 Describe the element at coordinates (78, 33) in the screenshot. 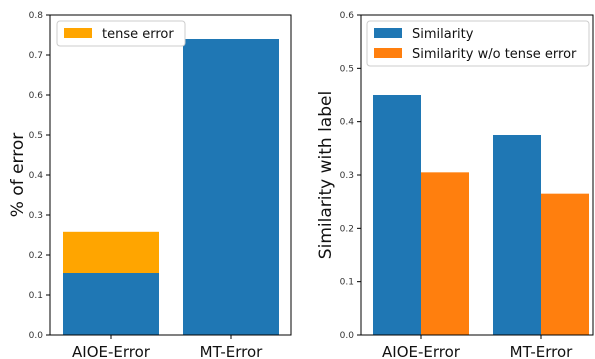

I see `legend-swatch-tense-error` at that location.